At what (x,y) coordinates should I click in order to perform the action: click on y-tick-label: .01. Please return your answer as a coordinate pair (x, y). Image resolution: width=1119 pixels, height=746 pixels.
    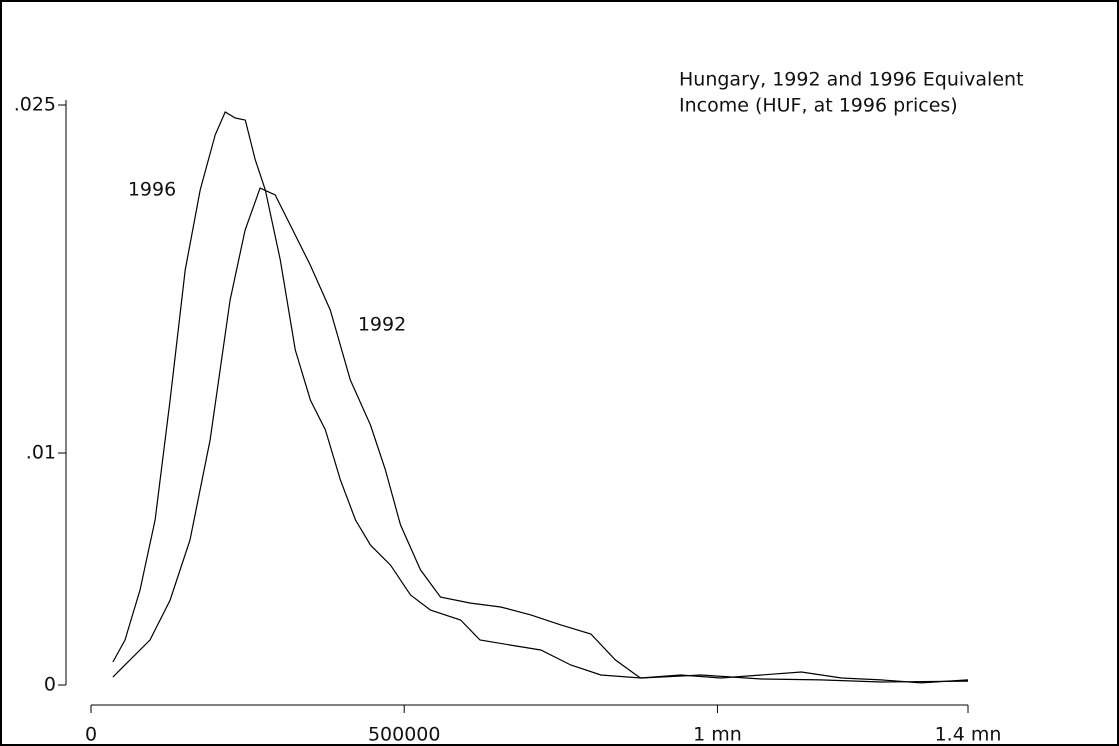
    Looking at the image, I should click on (41, 453).